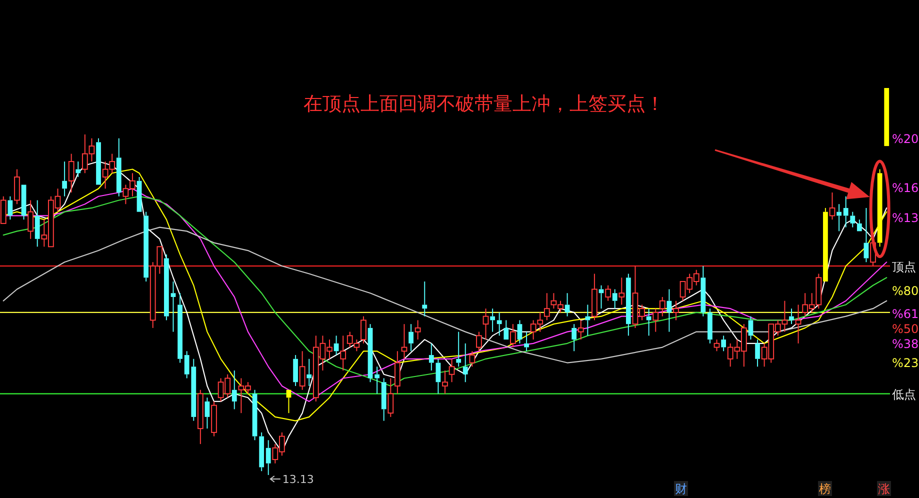  I want to click on text: 涨, so click(884, 489).